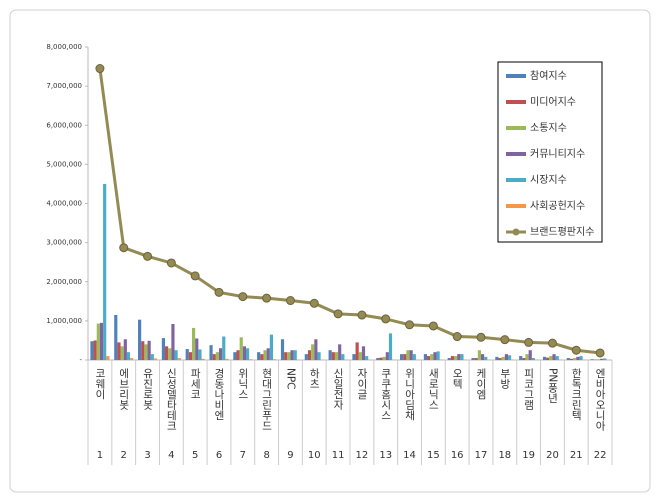 The image size is (660, 502). I want to click on category-number: 16, so click(457, 455).